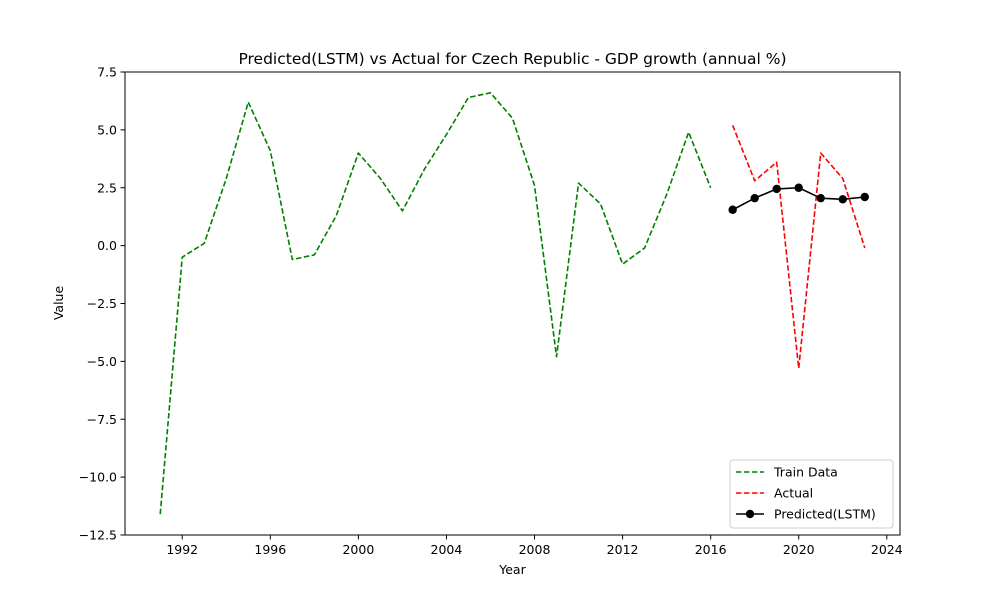  What do you see at coordinates (107, 72) in the screenshot?
I see `y-tick-label: 7.5` at bounding box center [107, 72].